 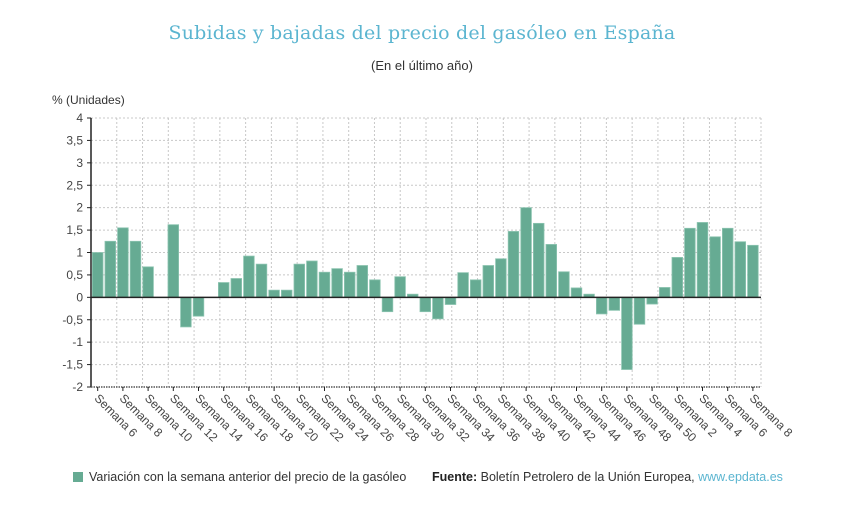 What do you see at coordinates (422, 65) in the screenshot?
I see `chart-subtitle: (En el último año)` at bounding box center [422, 65].